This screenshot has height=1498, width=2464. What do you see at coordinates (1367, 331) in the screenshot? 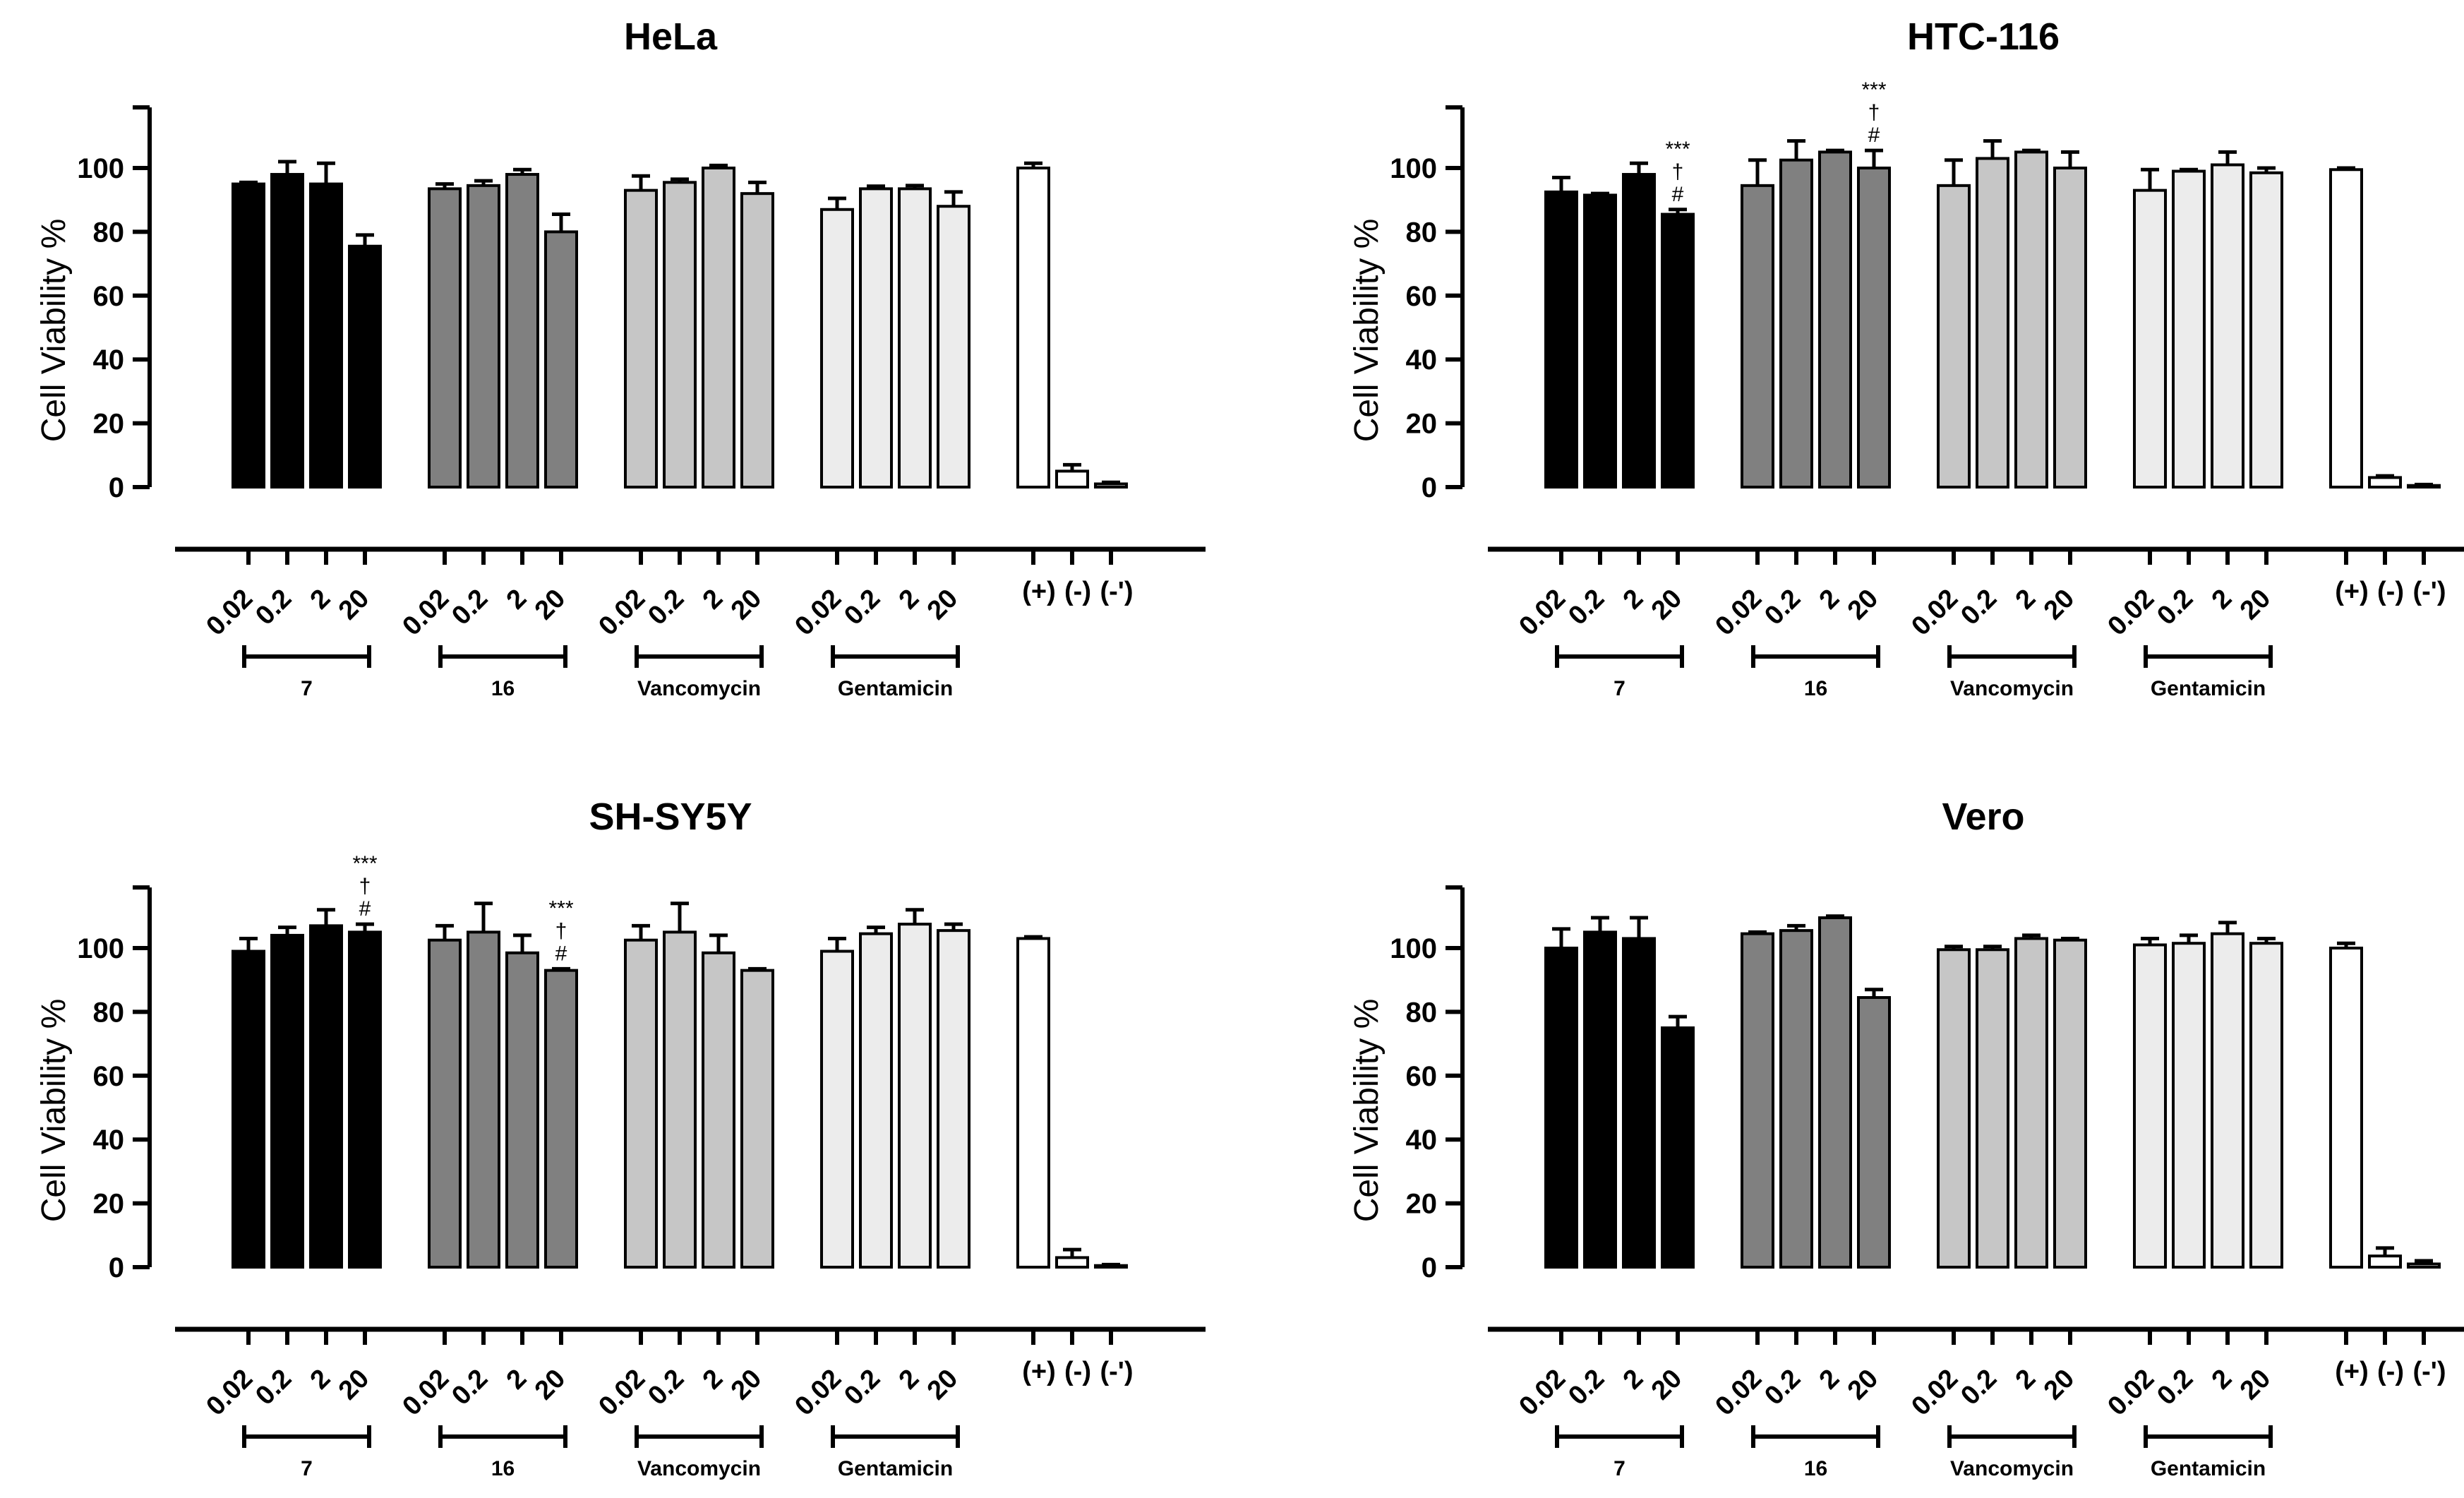
I see `y-axis-label: Cell Viability %` at bounding box center [1367, 331].